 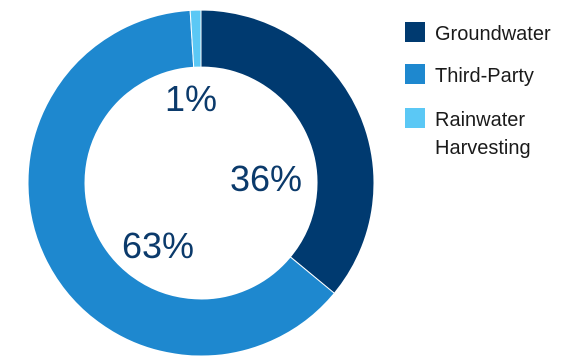 I want to click on slice-rainwater-harvesting, so click(x=195, y=38).